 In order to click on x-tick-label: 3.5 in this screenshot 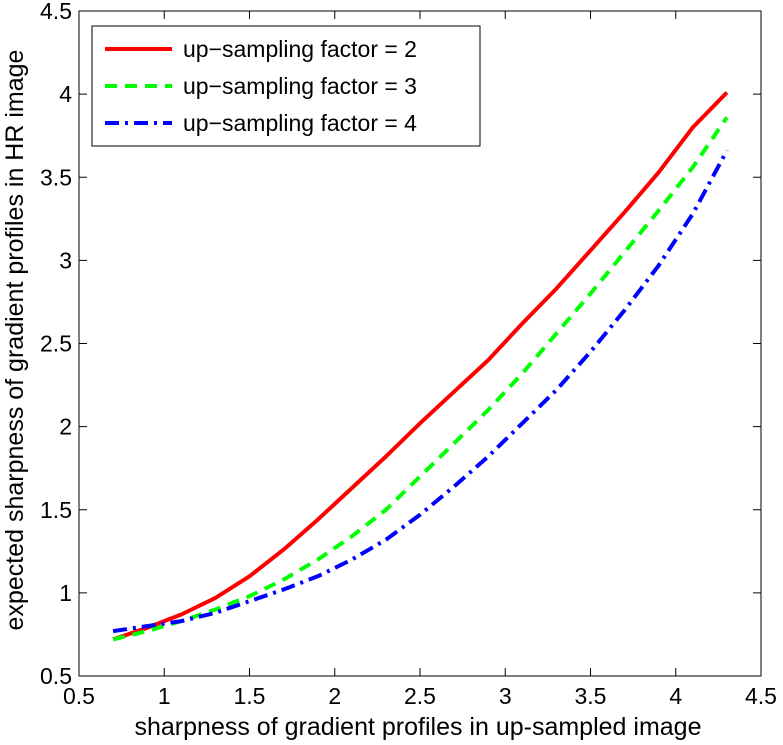, I will do `click(591, 696)`.